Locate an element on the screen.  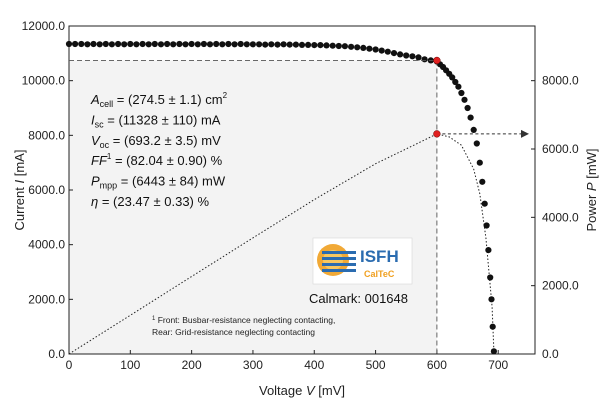
y-tick-label: 10000.0 is located at coordinates (44, 81).